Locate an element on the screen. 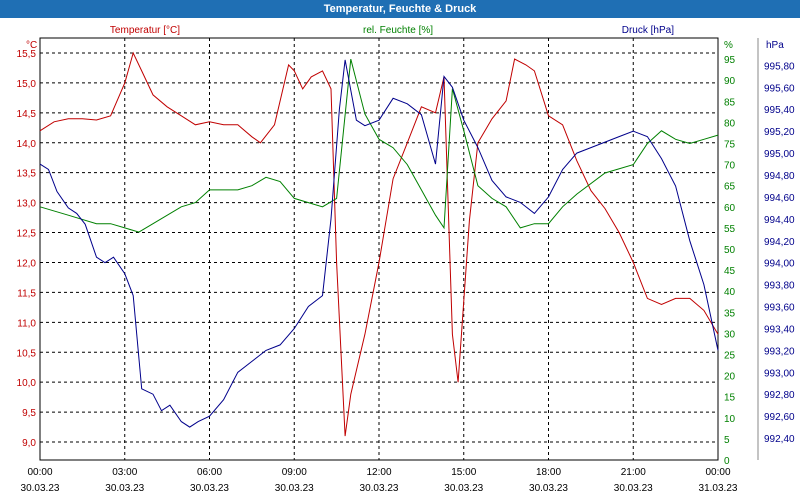 This screenshot has width=800, height=500. humidity-tick-label: 90 is located at coordinates (730, 81).